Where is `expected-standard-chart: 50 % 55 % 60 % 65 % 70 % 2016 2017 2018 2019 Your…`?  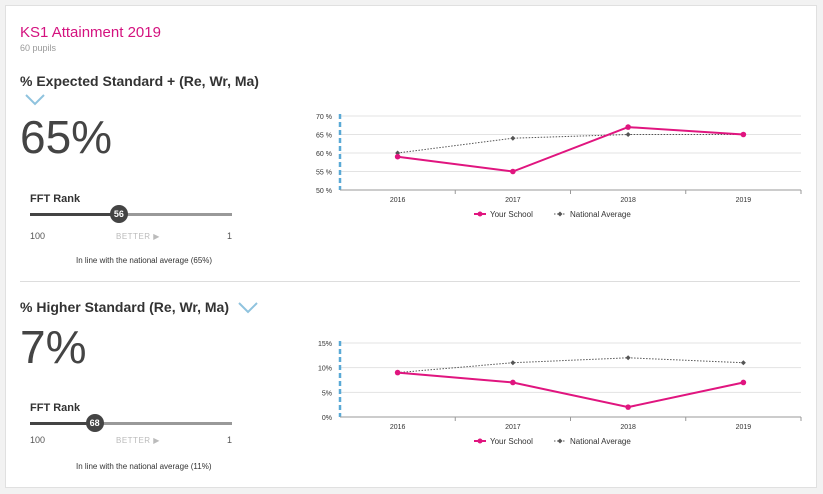 expected-standard-chart: 50 % 55 % 60 % 65 % 70 % 2016 2017 2018 2019 Your… is located at coordinates (559, 166).